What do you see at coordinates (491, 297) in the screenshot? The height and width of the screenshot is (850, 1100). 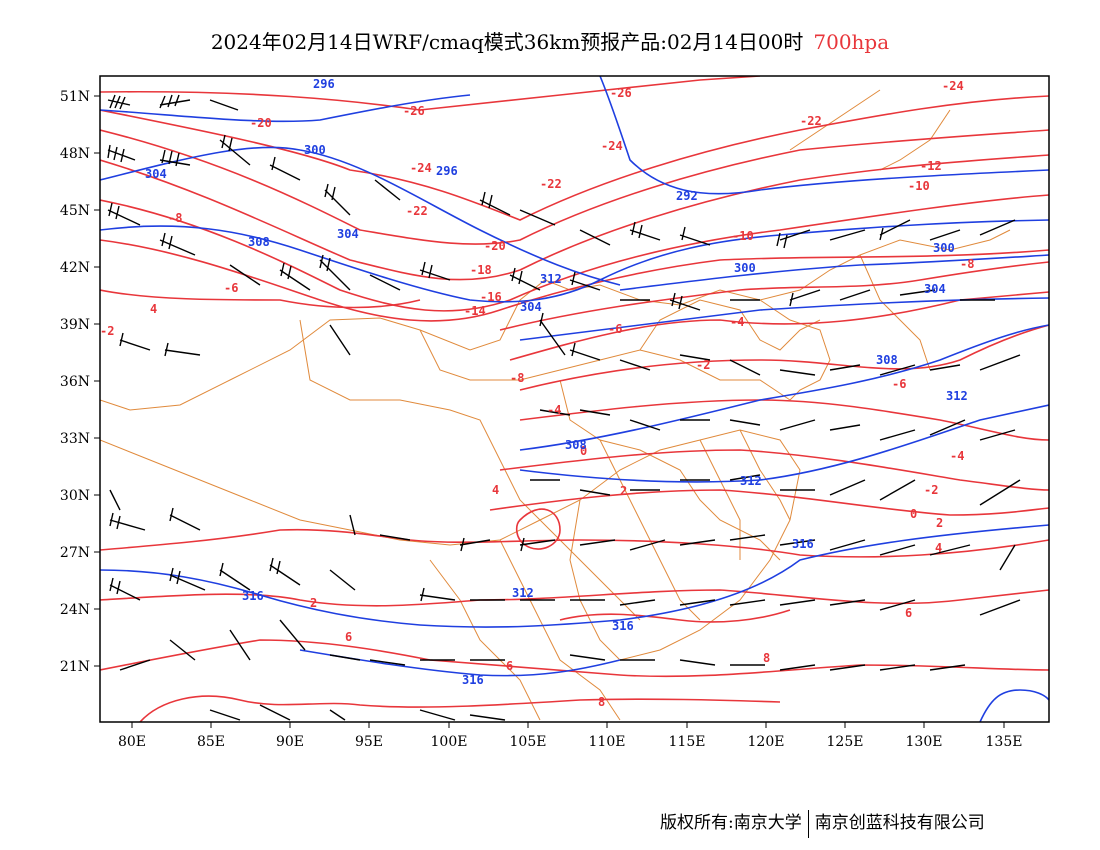 I see `isotherm-label: -16` at bounding box center [491, 297].